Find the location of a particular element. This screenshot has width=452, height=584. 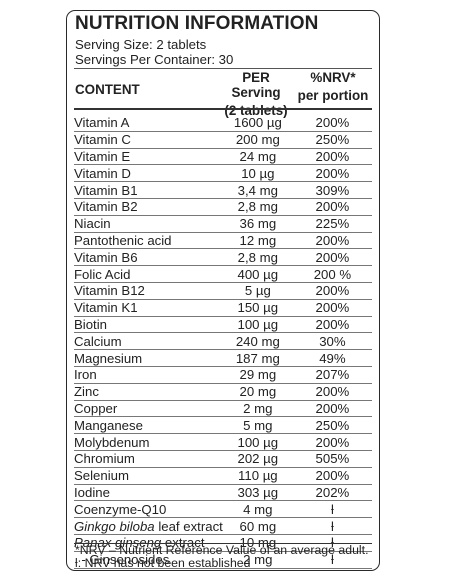

nutrient-name: Vitamin A is located at coordinates (148, 123).